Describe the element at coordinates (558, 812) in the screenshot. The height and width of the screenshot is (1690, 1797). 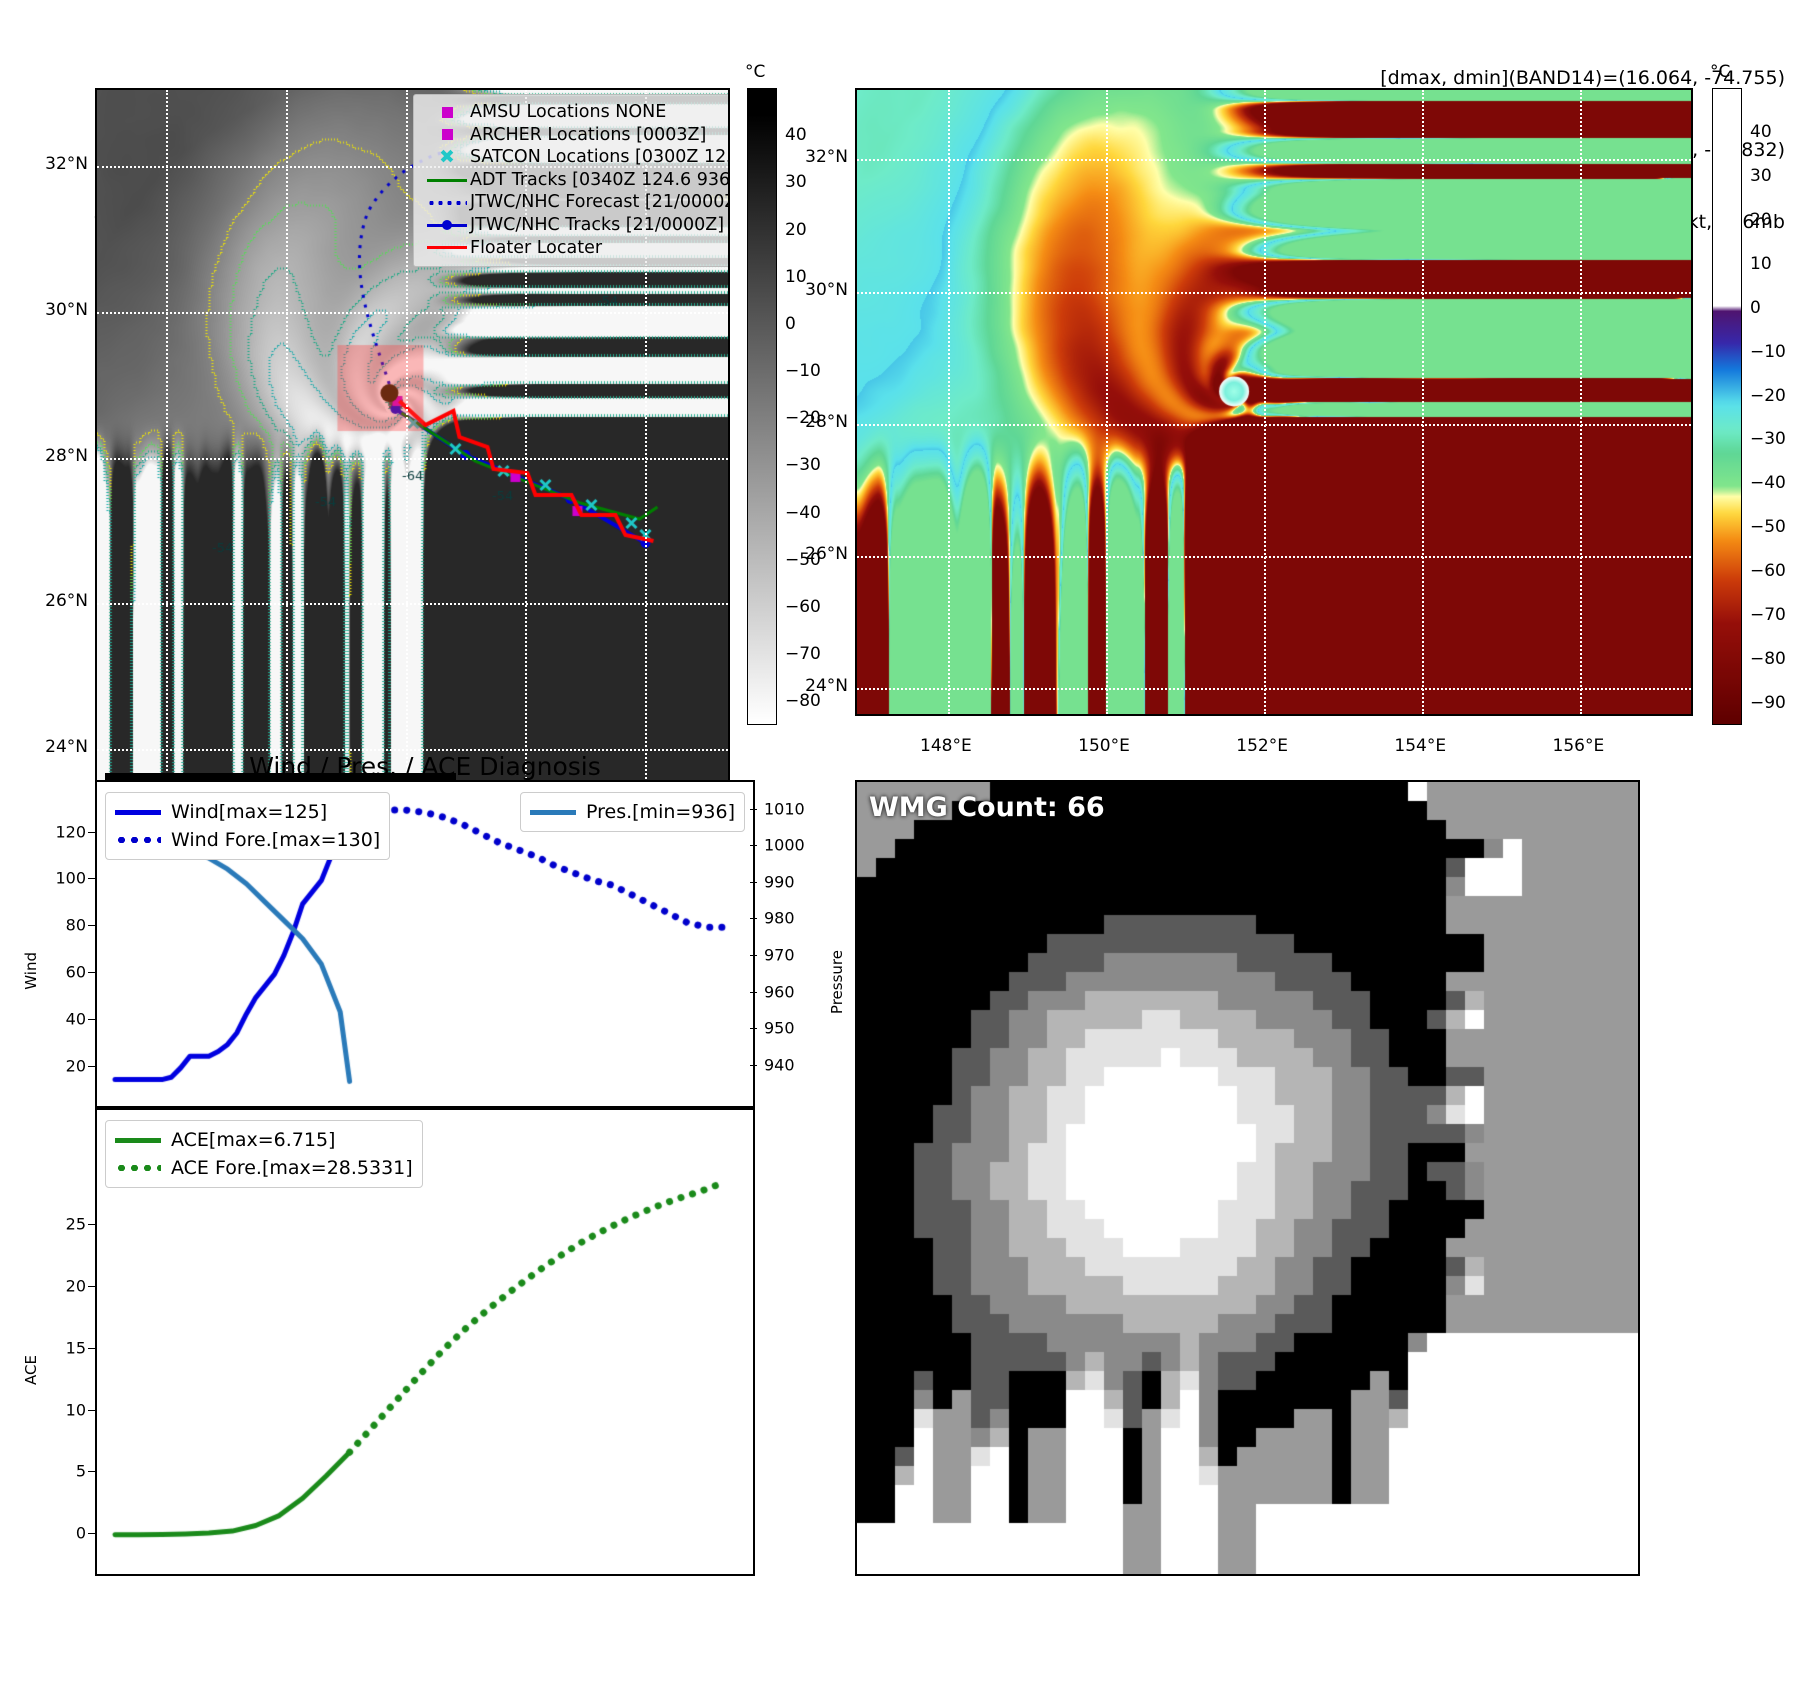
I see `pressure-line-icon` at that location.